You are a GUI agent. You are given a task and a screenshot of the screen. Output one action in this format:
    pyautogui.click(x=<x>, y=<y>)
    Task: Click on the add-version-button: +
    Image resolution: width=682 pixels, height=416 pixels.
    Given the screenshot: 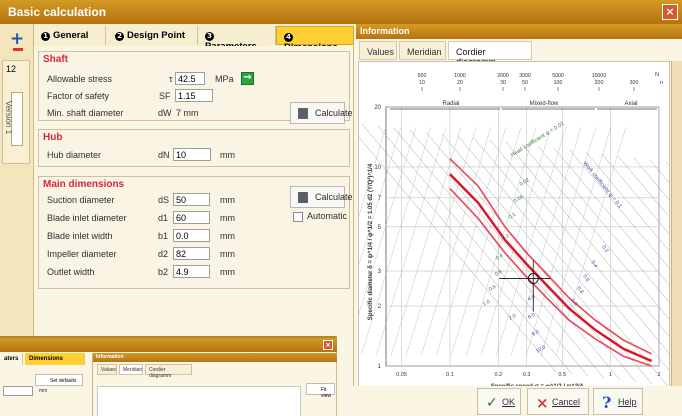 What is the action you would take?
    pyautogui.click(x=17, y=39)
    